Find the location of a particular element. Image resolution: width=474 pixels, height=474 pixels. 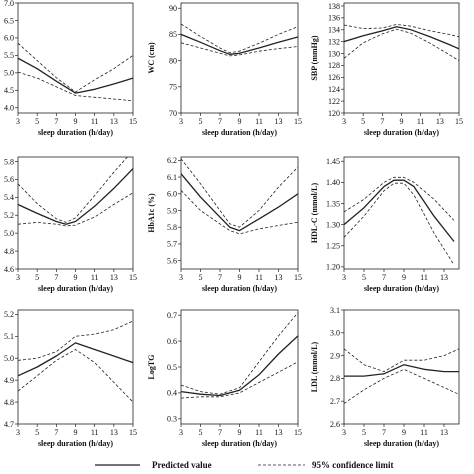

y-tick-label: 138 is located at coordinates (334, 6).